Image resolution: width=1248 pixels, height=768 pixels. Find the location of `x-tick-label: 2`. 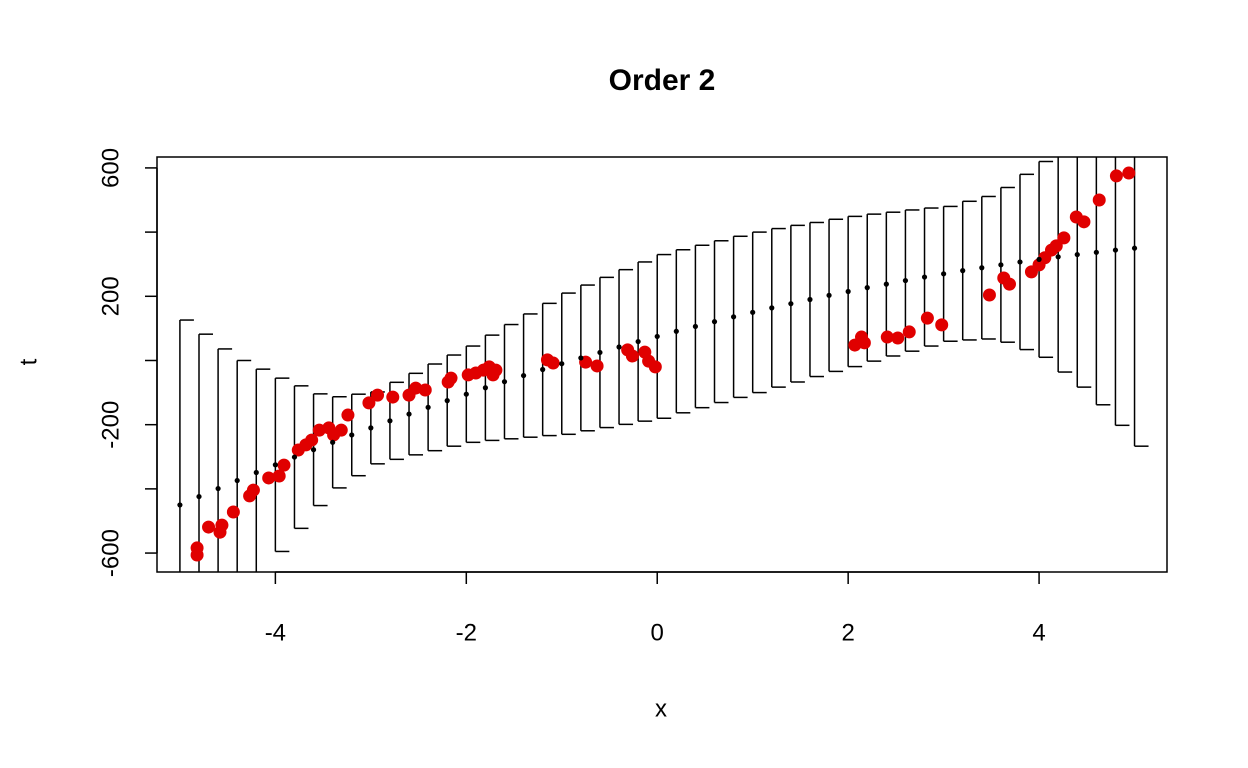

x-tick-label: 2 is located at coordinates (847, 632).